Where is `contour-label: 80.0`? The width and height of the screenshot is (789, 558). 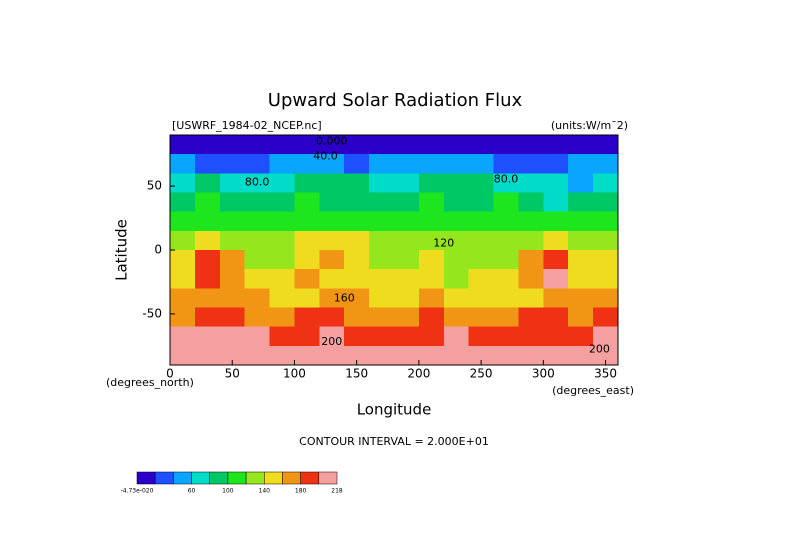
contour-label: 80.0 is located at coordinates (506, 179).